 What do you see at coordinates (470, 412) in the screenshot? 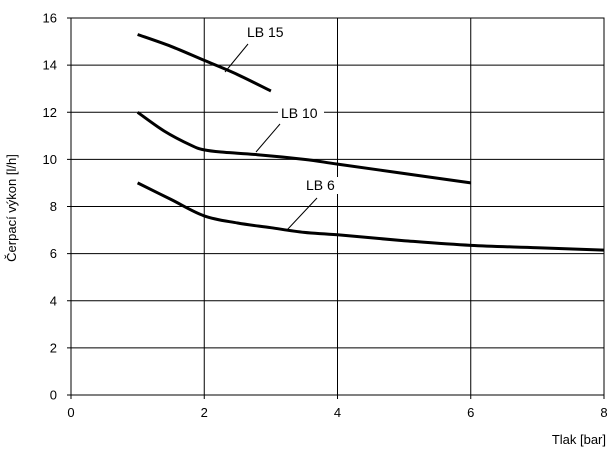
I see `x-tick-label: 6` at bounding box center [470, 412].